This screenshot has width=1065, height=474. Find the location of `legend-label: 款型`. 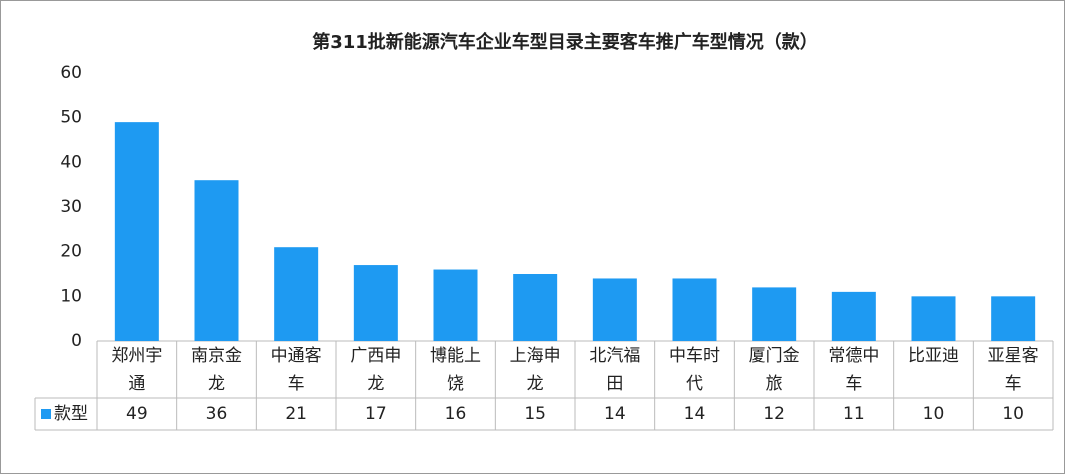

legend-label: 款型 is located at coordinates (71, 414).